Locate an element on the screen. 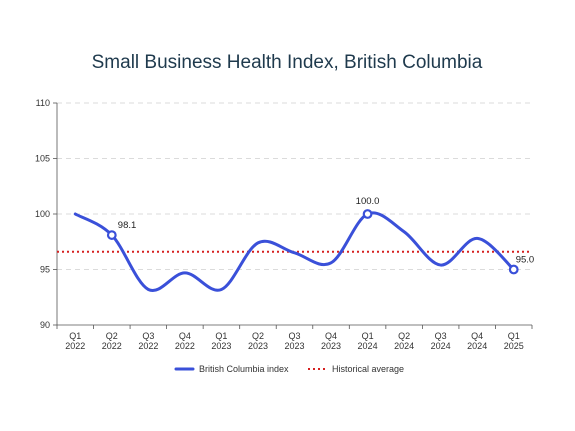  data-label: 98.1 is located at coordinates (127, 225).